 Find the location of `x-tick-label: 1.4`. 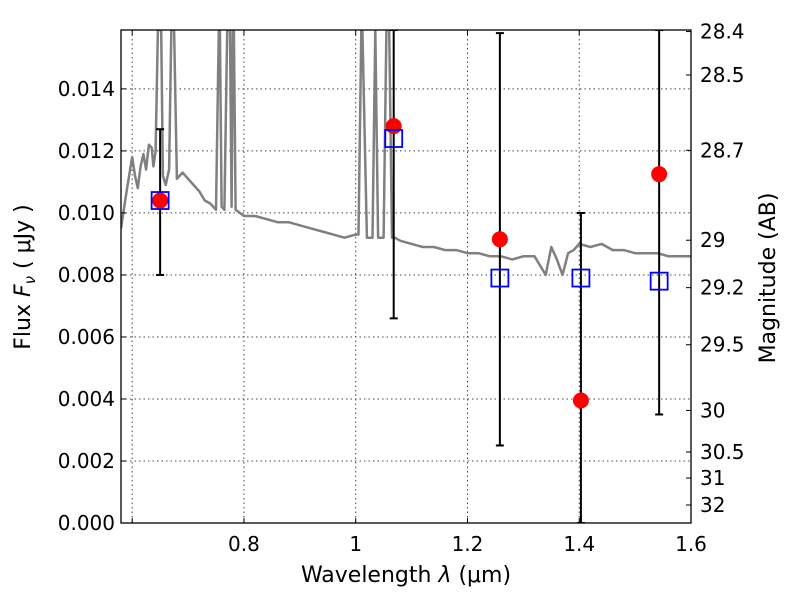

x-tick-label: 1.4 is located at coordinates (579, 544).